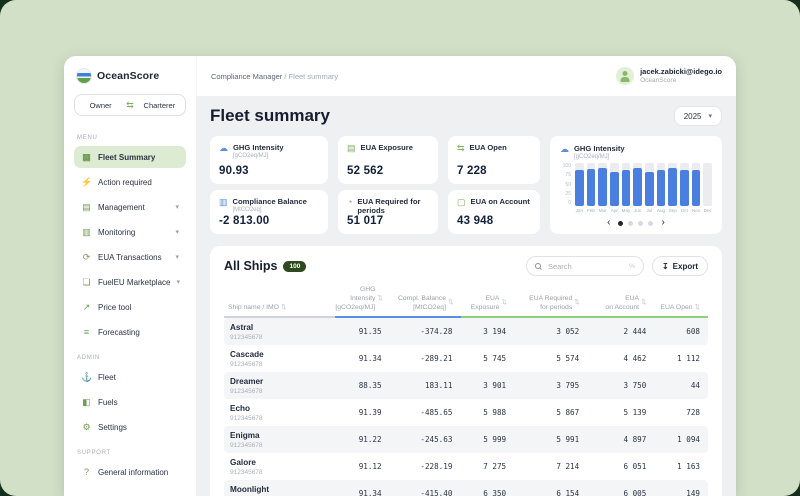  I want to click on action-required-icon: ⚡, so click(87, 181).